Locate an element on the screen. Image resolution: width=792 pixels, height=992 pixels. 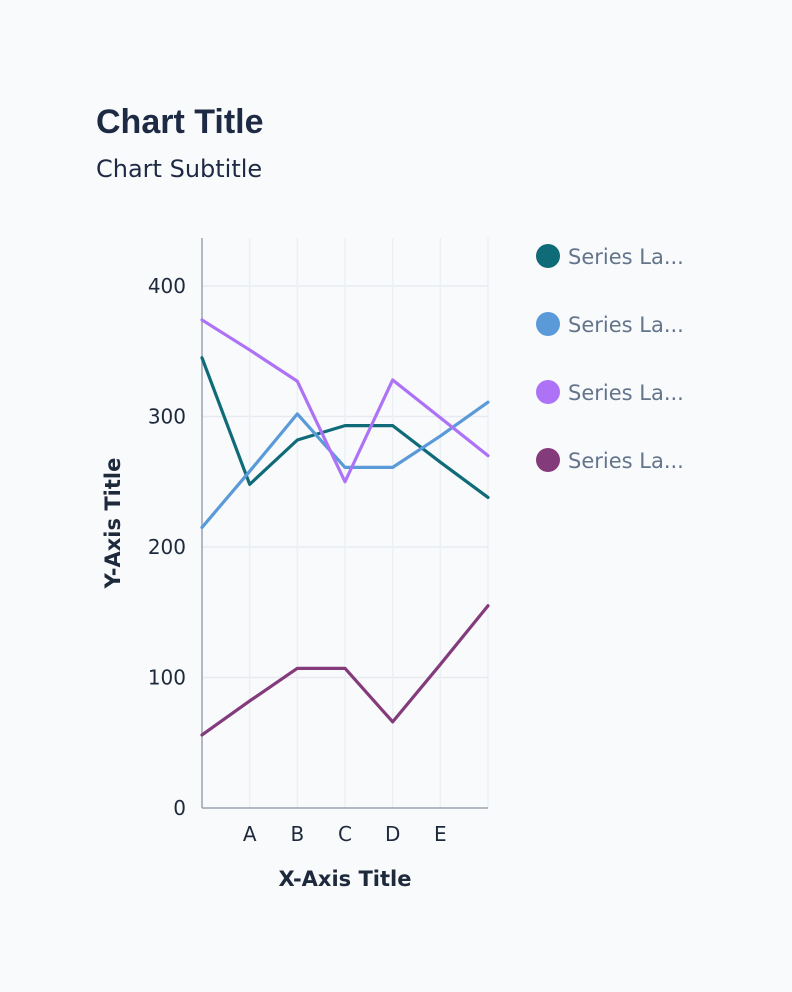
x-tick-label: E is located at coordinates (440, 834).